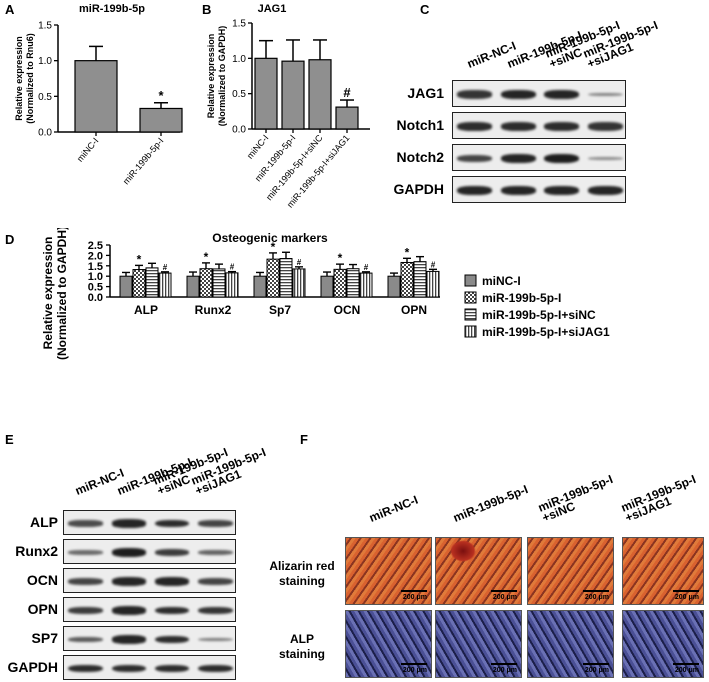 This screenshot has height=682, width=709. I want to click on y-tick-label: 0.5, so click(95, 288).